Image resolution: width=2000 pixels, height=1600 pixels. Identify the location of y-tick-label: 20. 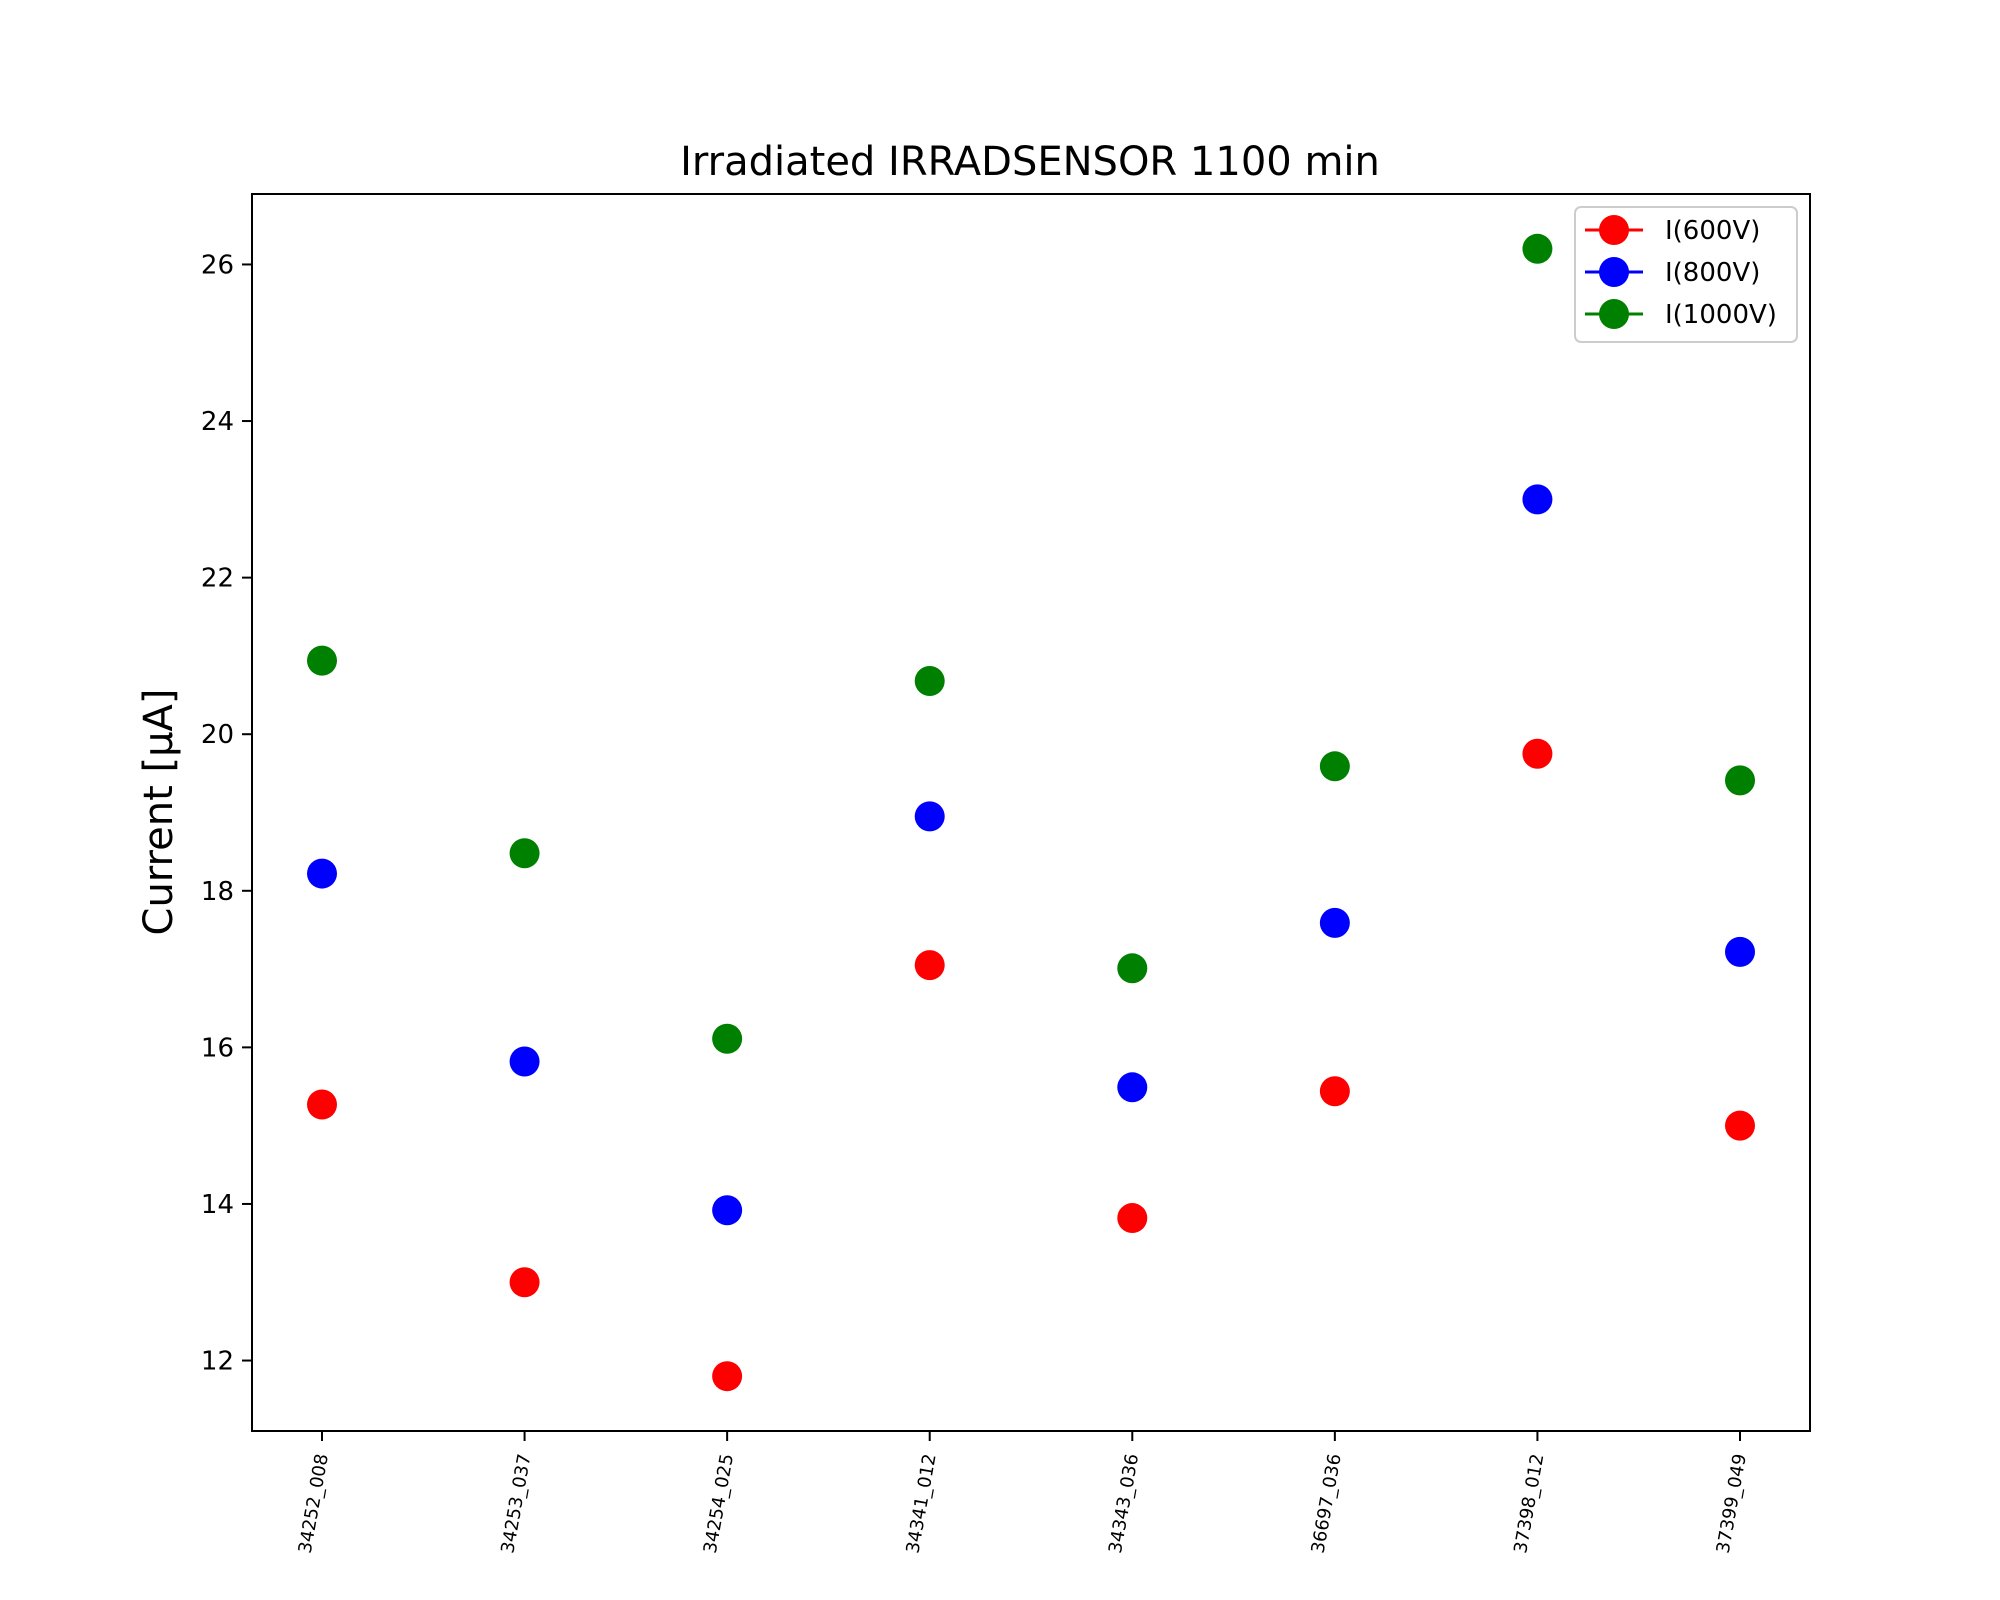
(217, 735).